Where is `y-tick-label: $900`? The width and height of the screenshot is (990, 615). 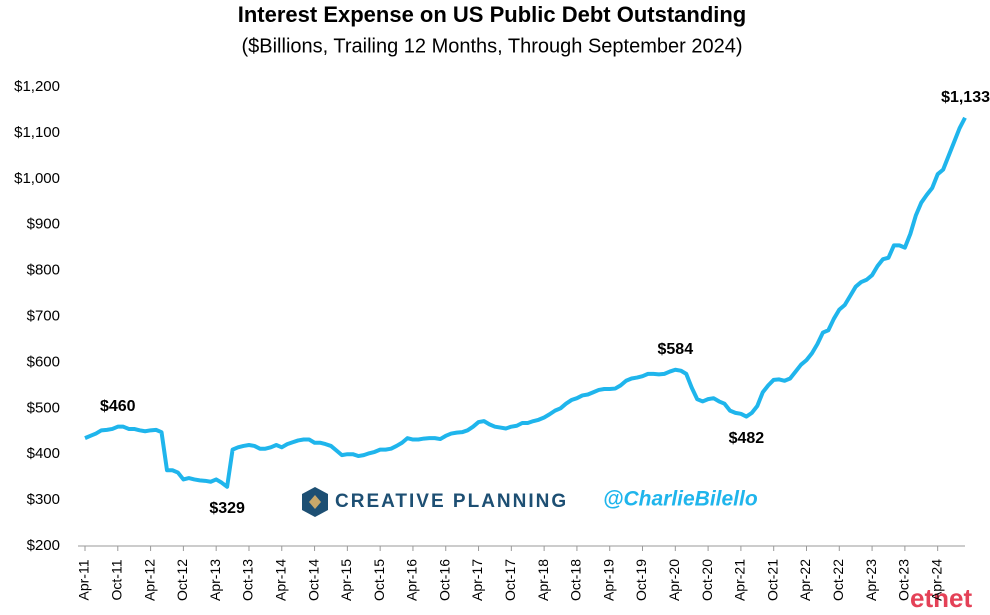 y-tick-label: $900 is located at coordinates (43, 224).